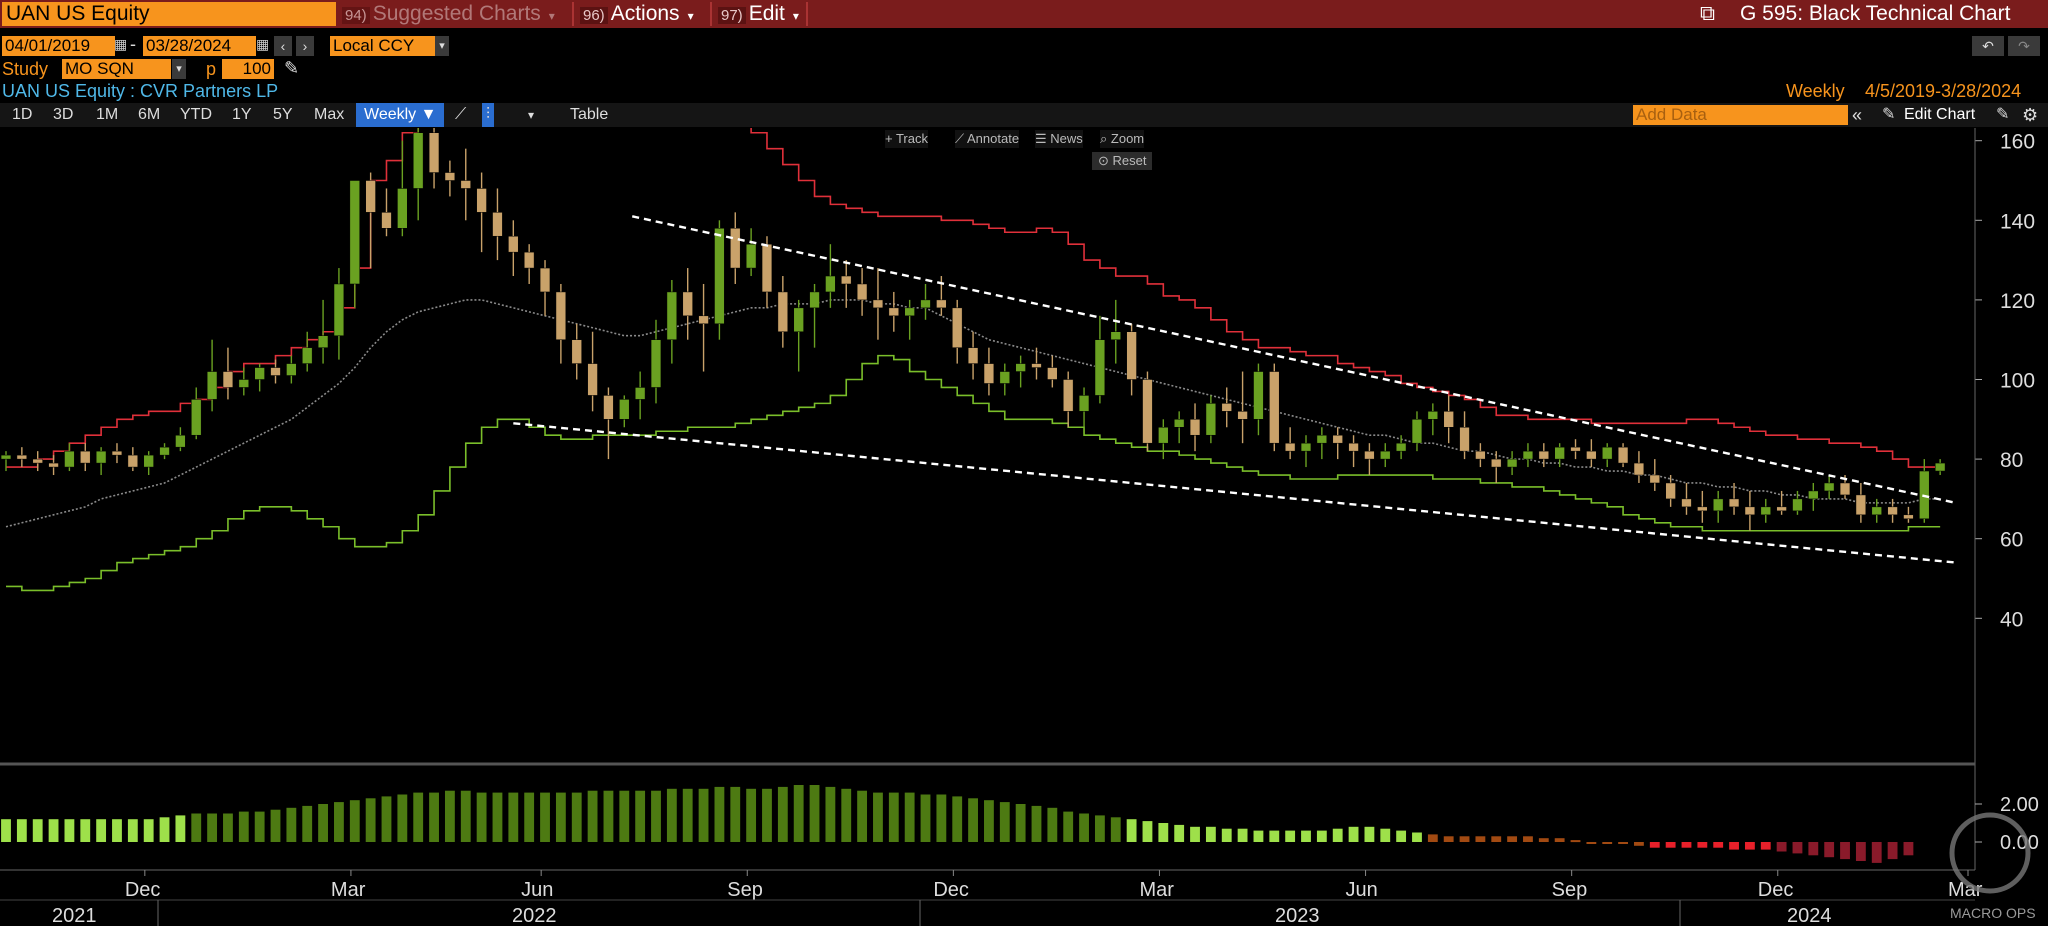 Image resolution: width=2048 pixels, height=926 pixels. What do you see at coordinates (22, 114) in the screenshot?
I see `period-1d: 1D` at bounding box center [22, 114].